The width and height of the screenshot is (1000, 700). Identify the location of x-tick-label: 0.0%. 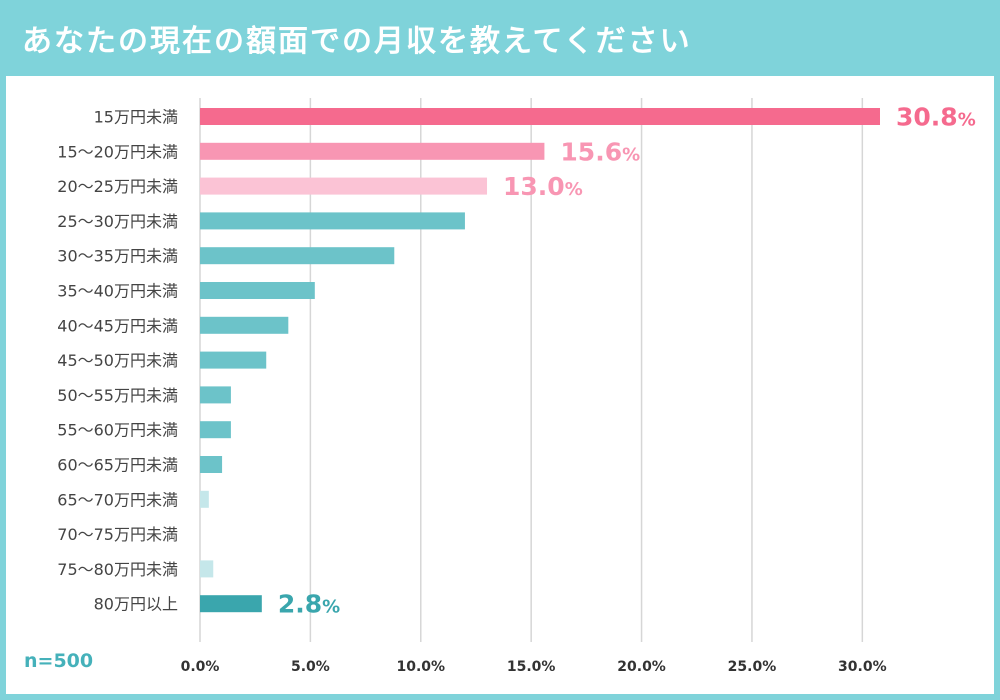
(200, 667).